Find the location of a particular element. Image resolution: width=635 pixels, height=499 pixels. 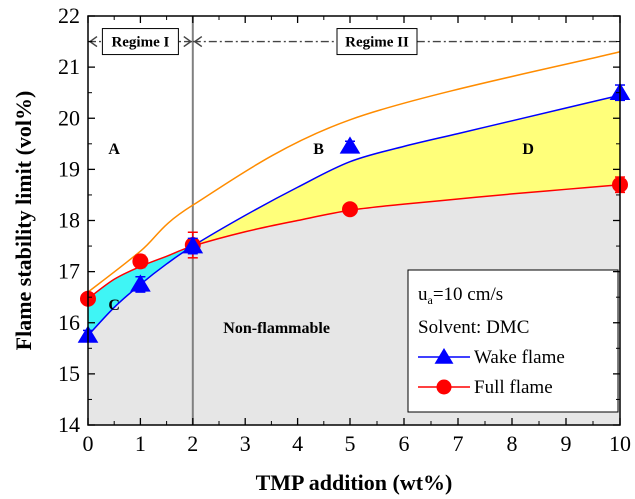

y-tick-label: 22 is located at coordinates (69, 15).